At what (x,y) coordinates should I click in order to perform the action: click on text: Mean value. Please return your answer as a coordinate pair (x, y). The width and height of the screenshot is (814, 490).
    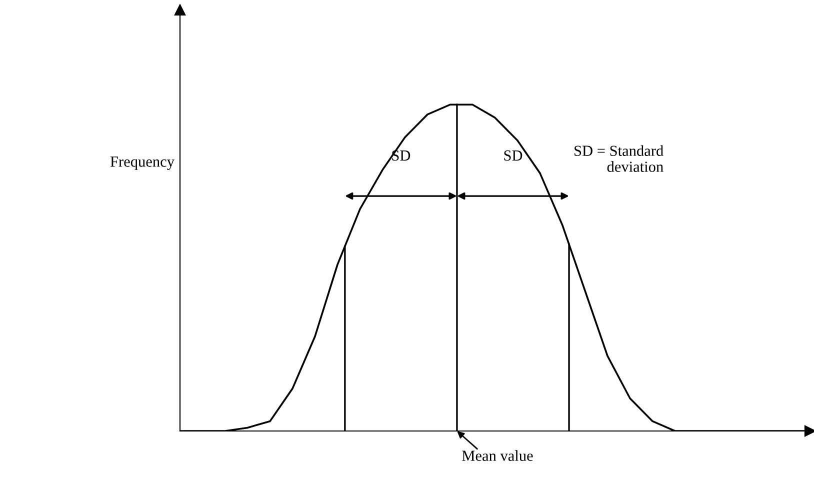
    Looking at the image, I should click on (497, 455).